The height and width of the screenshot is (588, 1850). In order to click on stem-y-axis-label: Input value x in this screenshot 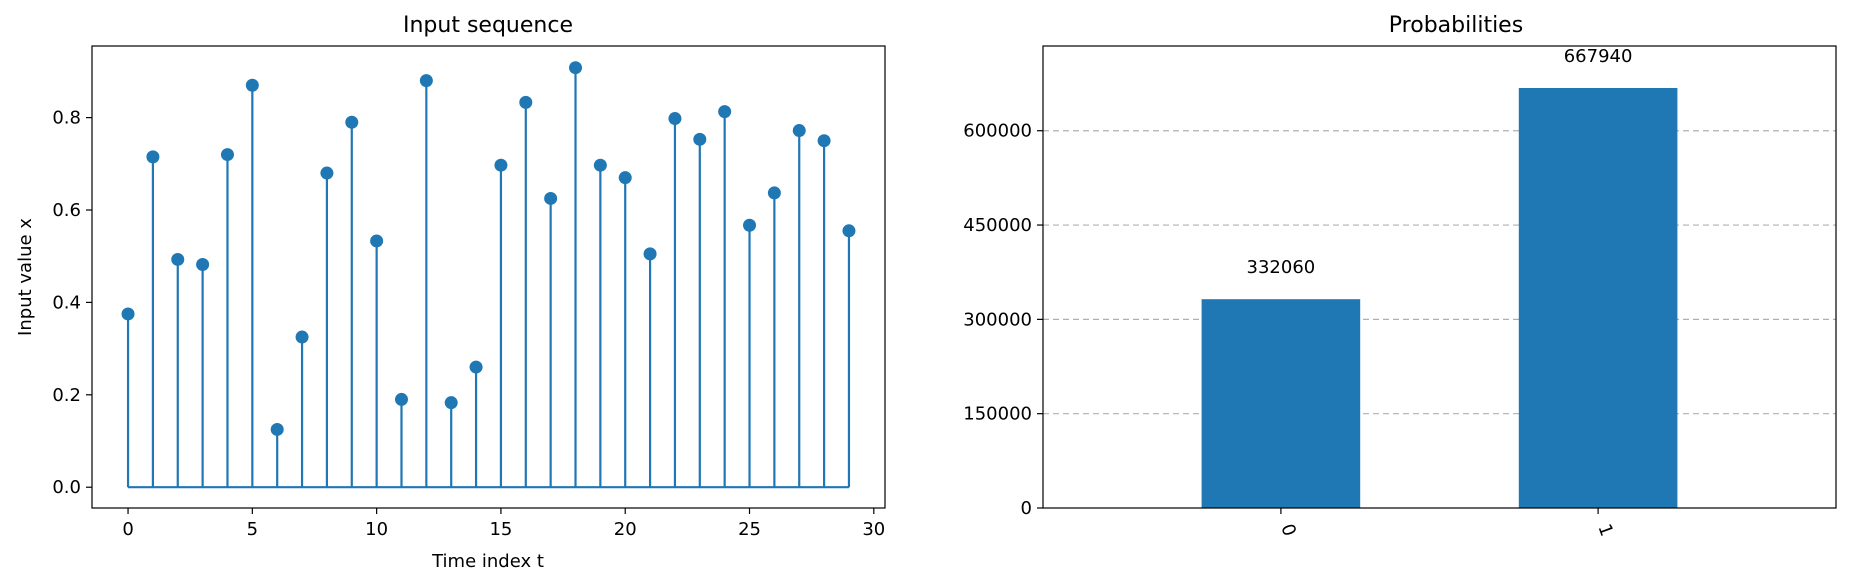, I will do `click(25, 277)`.